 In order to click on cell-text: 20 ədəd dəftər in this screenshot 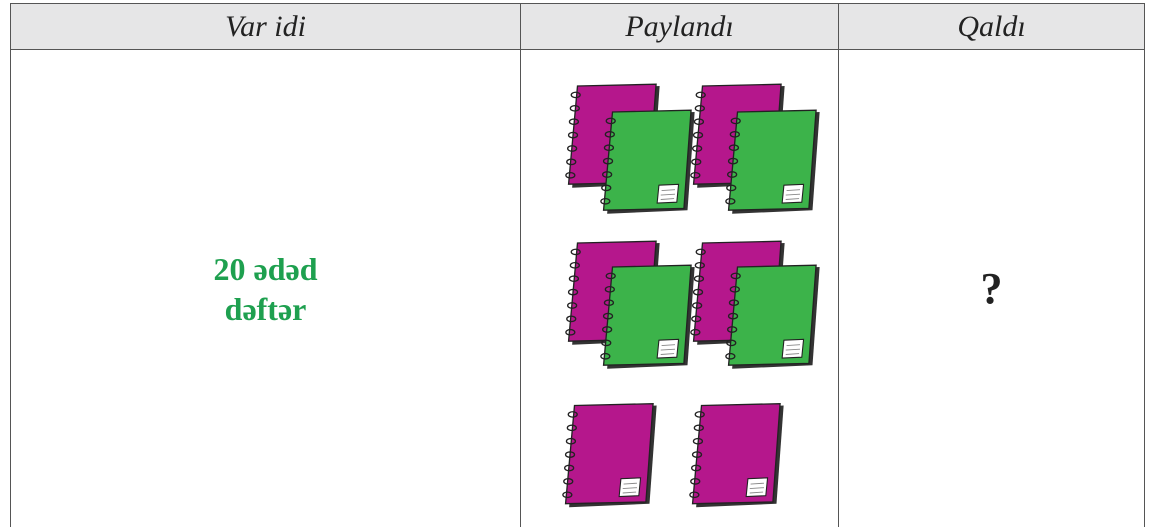, I will do `click(265, 288)`.